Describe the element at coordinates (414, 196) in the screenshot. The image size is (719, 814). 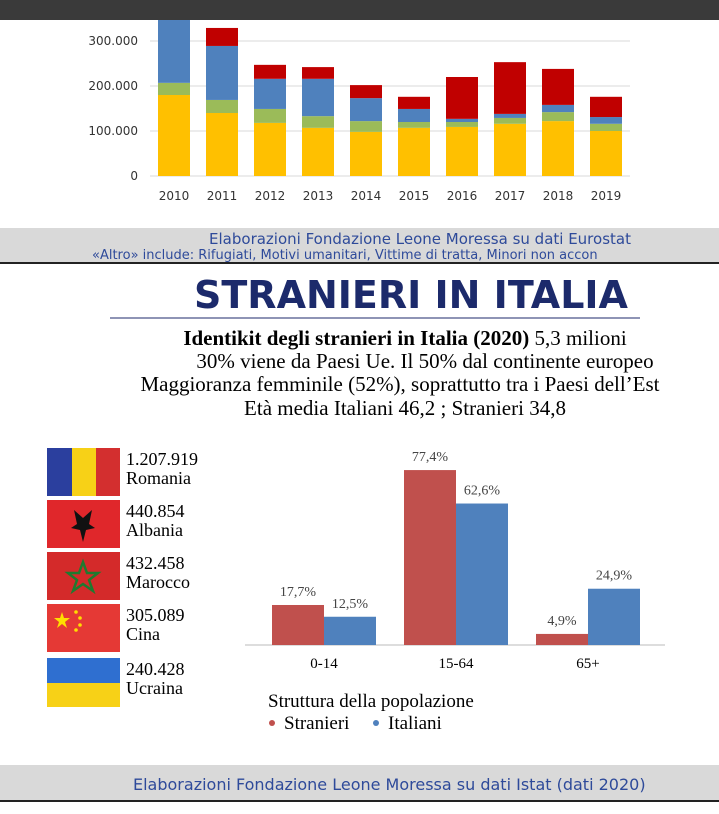
I see `x-tick-label: 2015` at that location.